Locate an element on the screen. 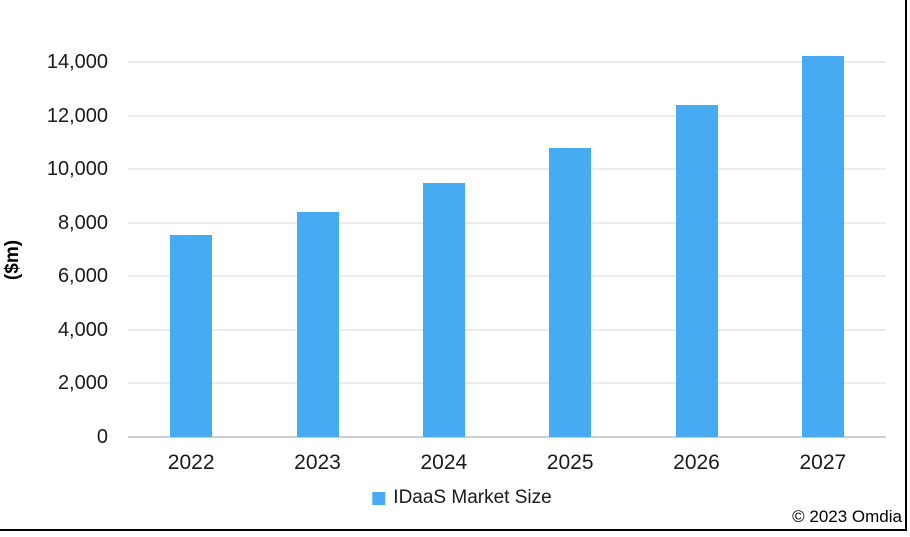 The width and height of the screenshot is (910, 537). x-axis-label: 2026 is located at coordinates (696, 462).